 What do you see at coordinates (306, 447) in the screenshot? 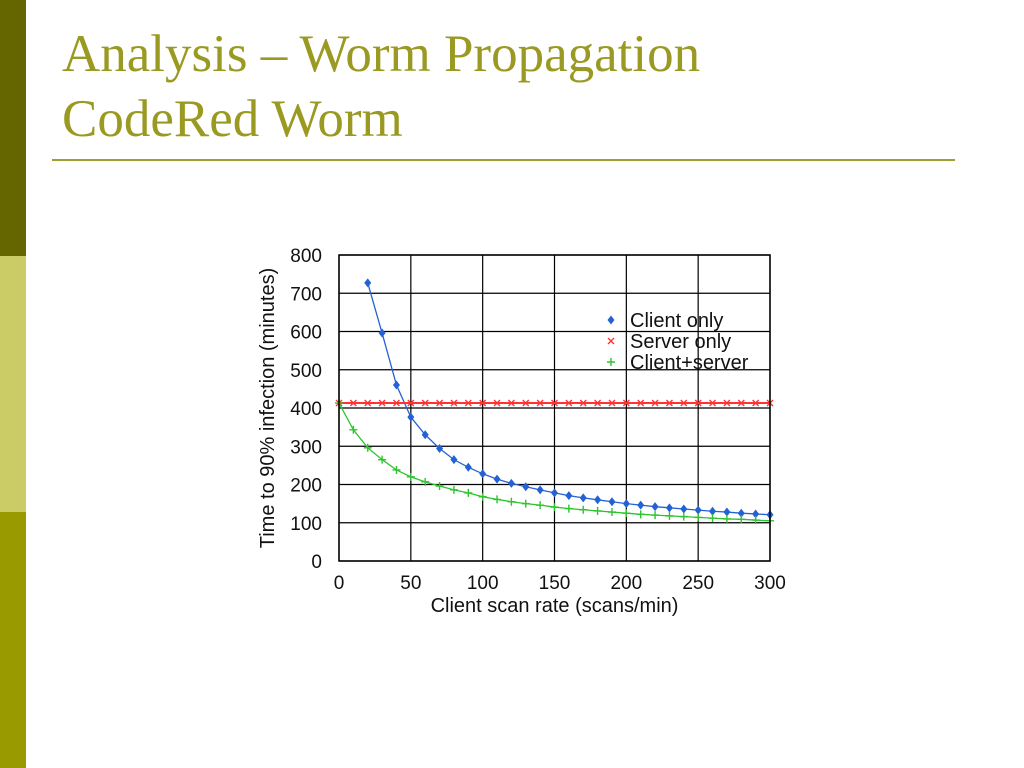
I see `y-tick-label: 300` at bounding box center [306, 447].